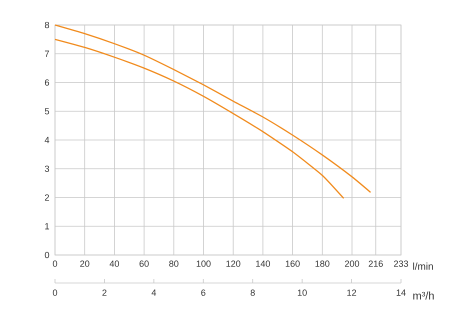  Describe the element at coordinates (233, 263) in the screenshot. I see `x-tick-label: 120` at that location.